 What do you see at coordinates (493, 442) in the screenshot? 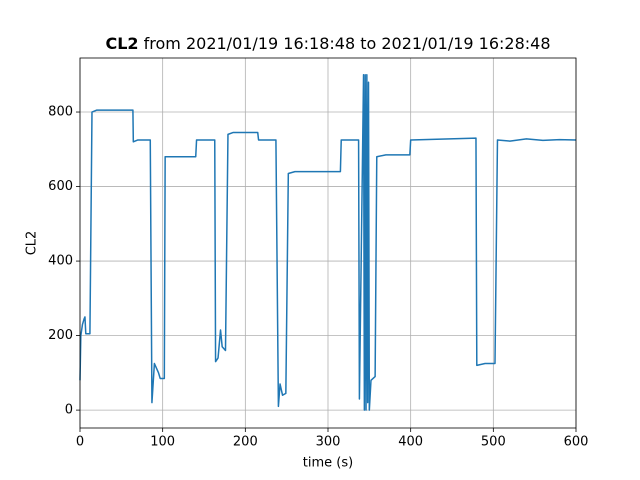
I see `x-tick-label: 500` at bounding box center [493, 442].